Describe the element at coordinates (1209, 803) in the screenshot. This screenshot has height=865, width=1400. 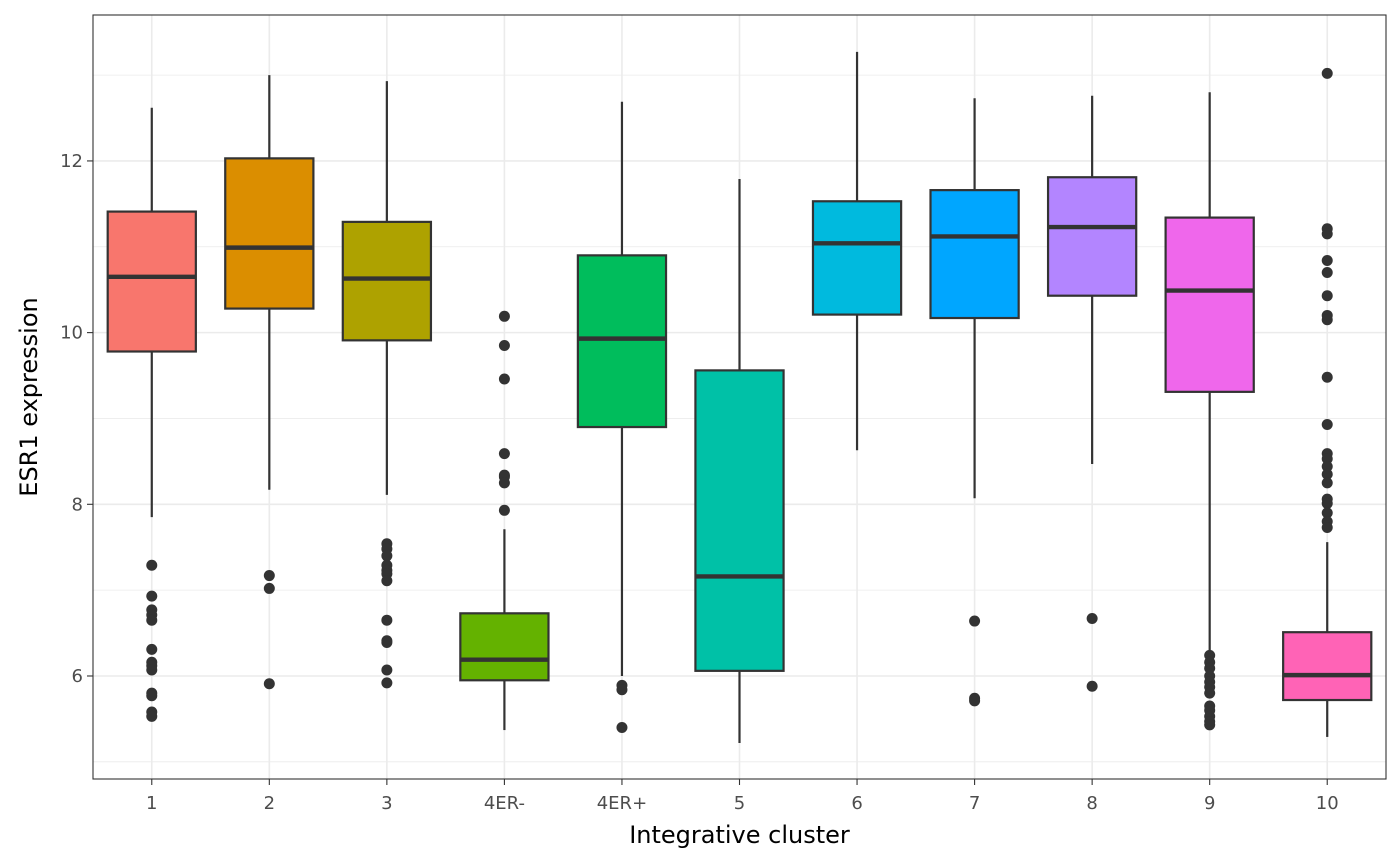
I see `x-tick-label: 9` at that location.